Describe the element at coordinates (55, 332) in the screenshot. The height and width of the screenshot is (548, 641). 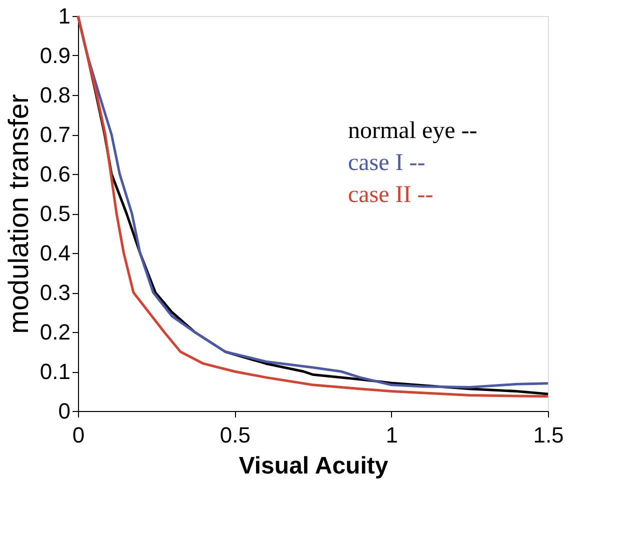
I see `y-tick-label: 0.2` at that location.